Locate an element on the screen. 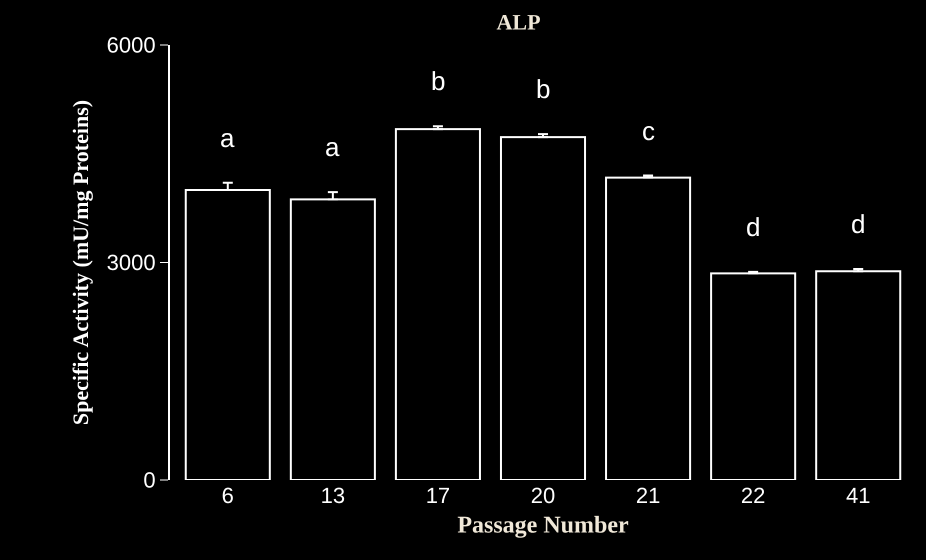  x-tick-label: 6 is located at coordinates (228, 495).